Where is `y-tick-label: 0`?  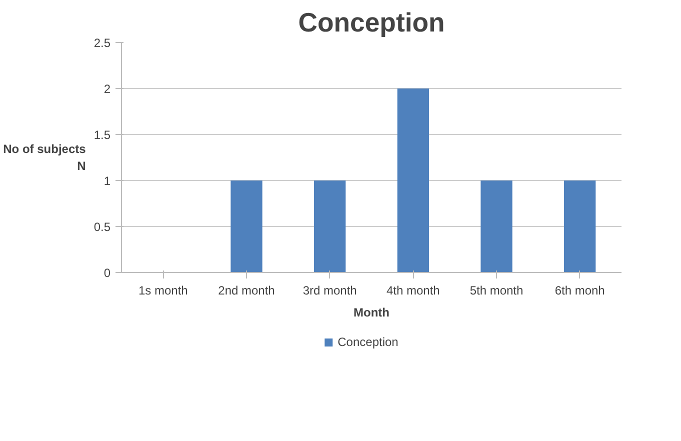 y-tick-label: 0 is located at coordinates (107, 273).